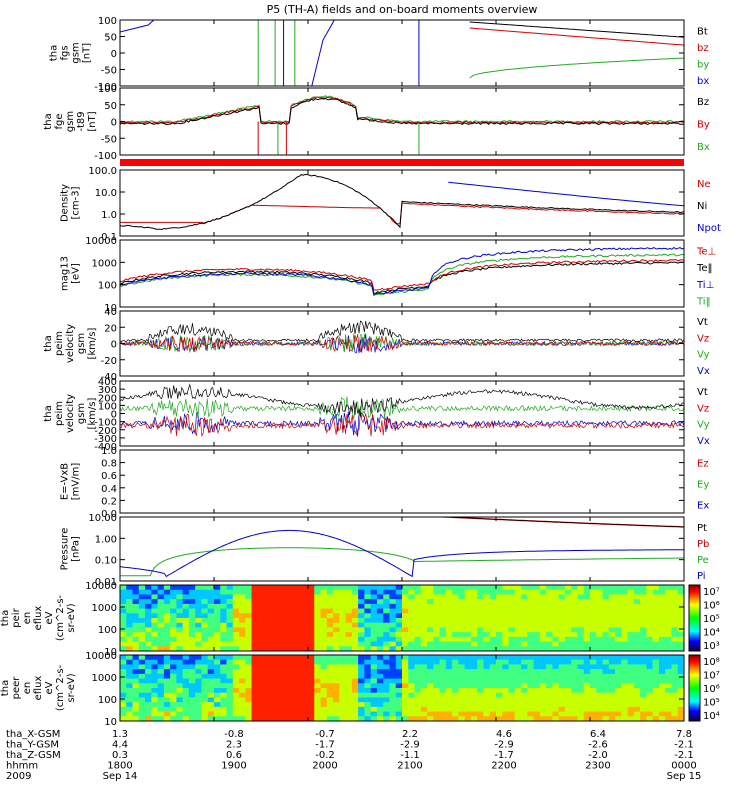 The image size is (750, 800). What do you see at coordinates (107, 630) in the screenshot?
I see `ytick-label: 100` at bounding box center [107, 630].